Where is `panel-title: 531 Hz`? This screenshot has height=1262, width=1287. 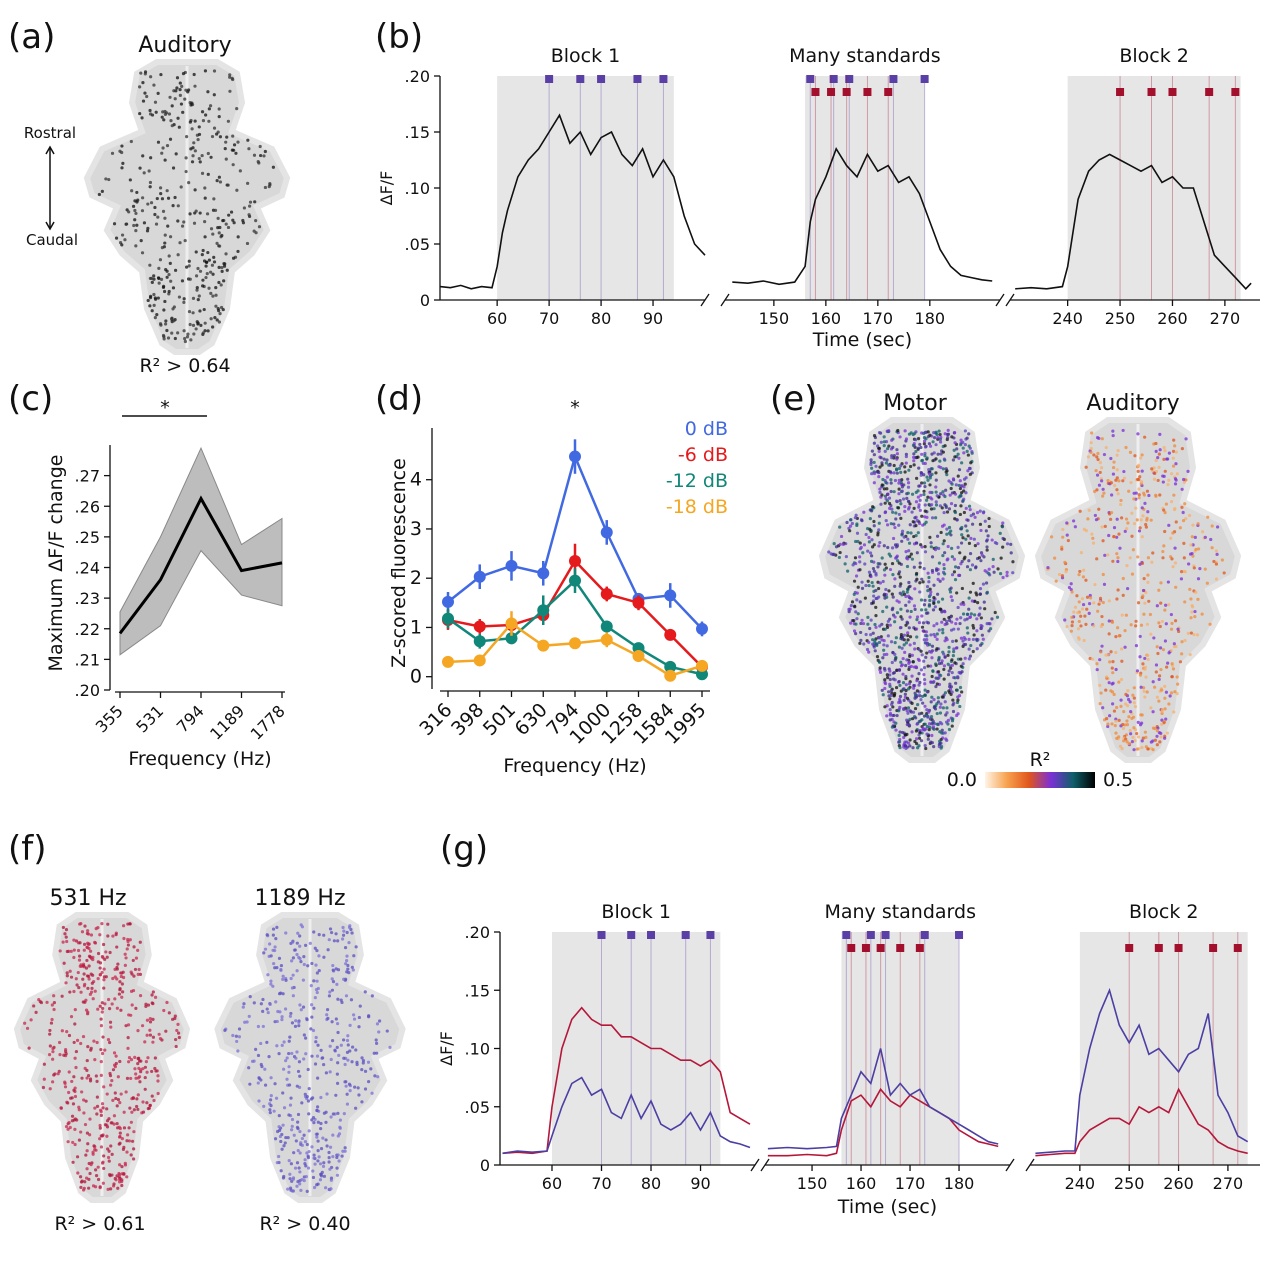 panel-title: 531 Hz is located at coordinates (87, 898).